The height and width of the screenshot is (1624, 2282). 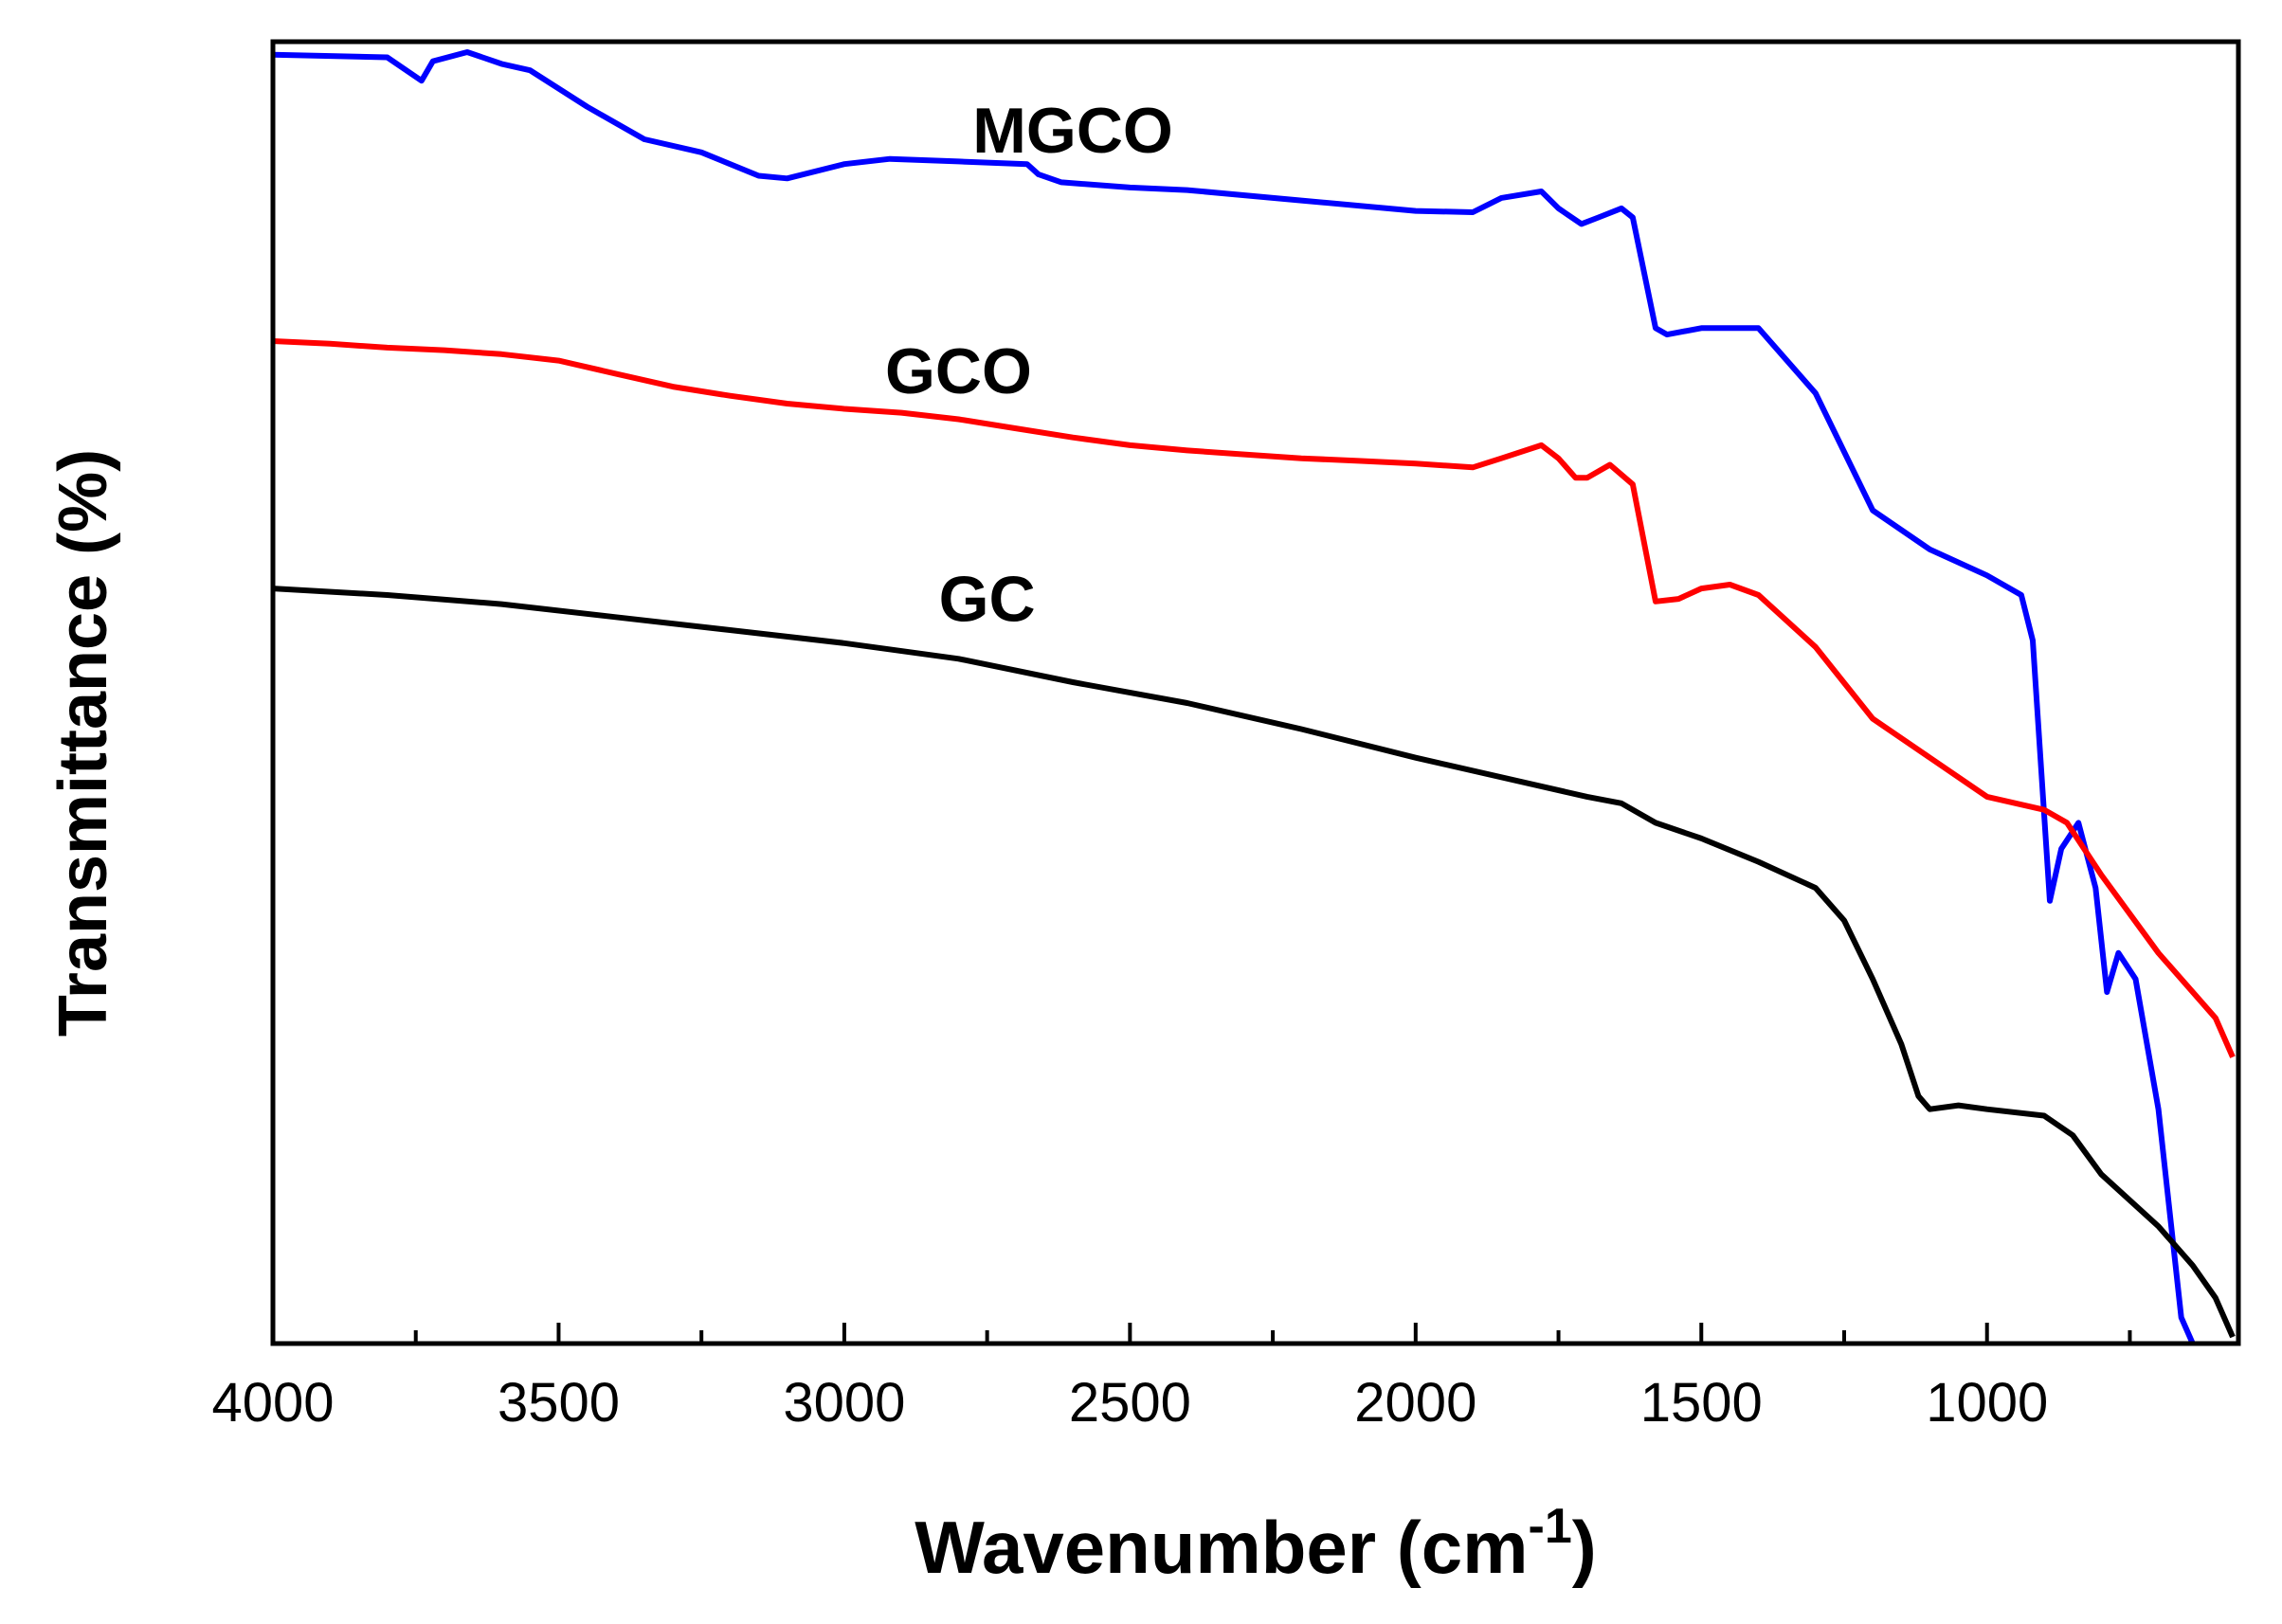 I want to click on x-axis-title: Wavenumber (cm-1), so click(x=1256, y=1544).